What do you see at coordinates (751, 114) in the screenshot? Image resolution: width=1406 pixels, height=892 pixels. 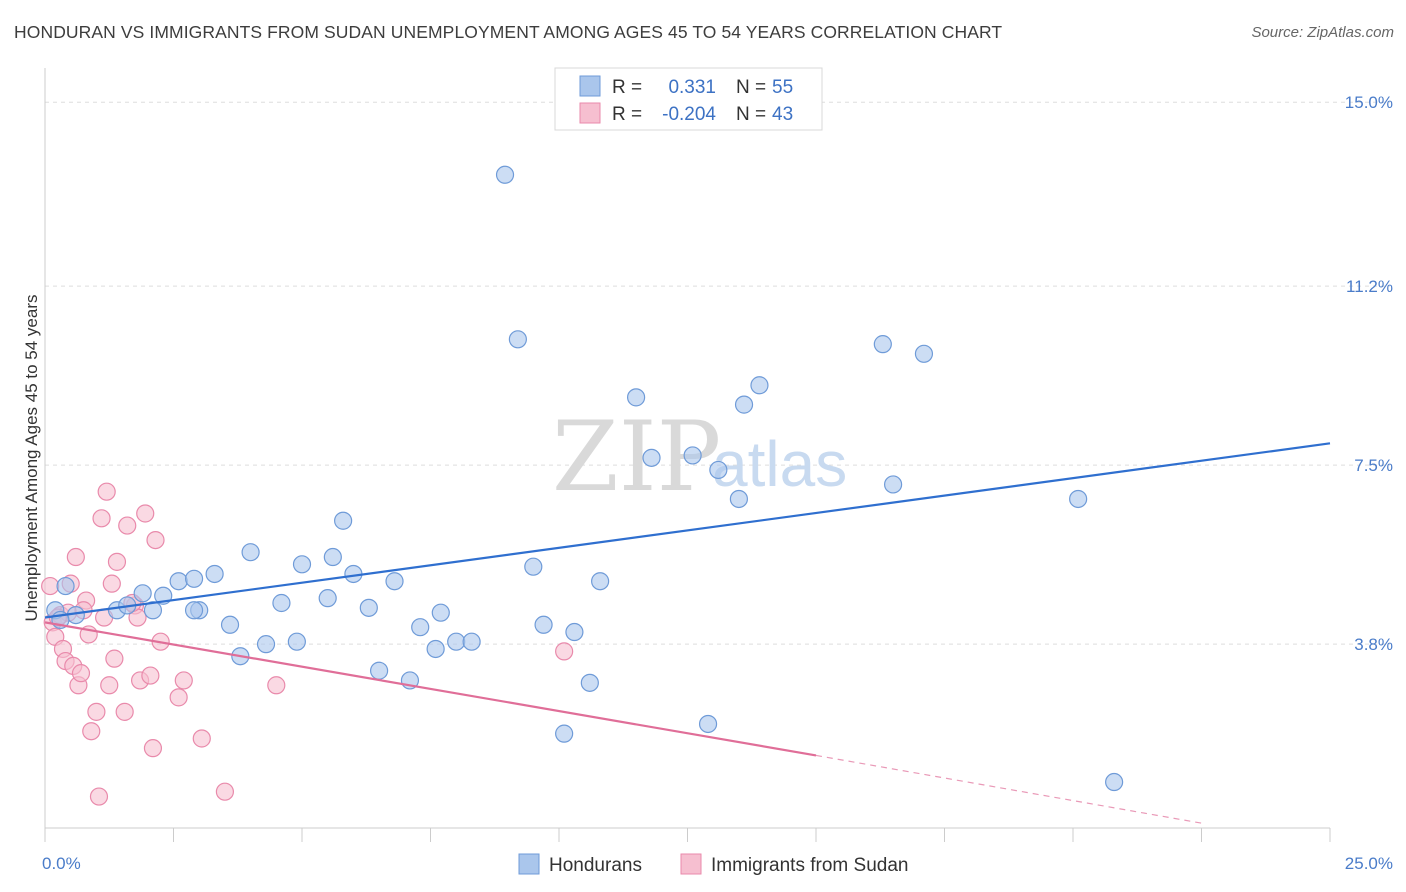 I see `legend-n-label-2: N =` at bounding box center [751, 114].